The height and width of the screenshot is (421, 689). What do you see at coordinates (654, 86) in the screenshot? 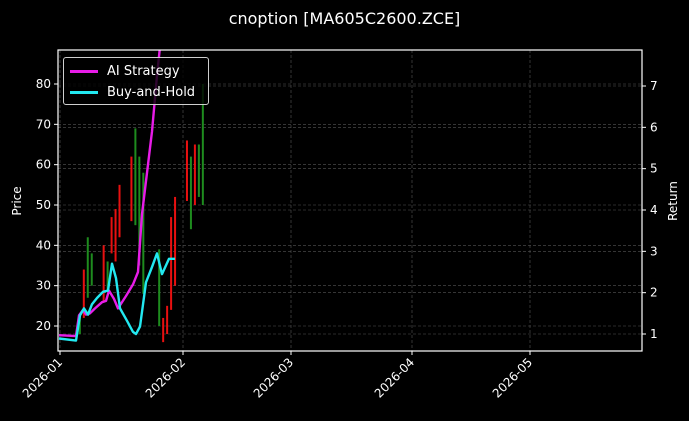
I see `y-right-tick-label: 7` at bounding box center [654, 86].